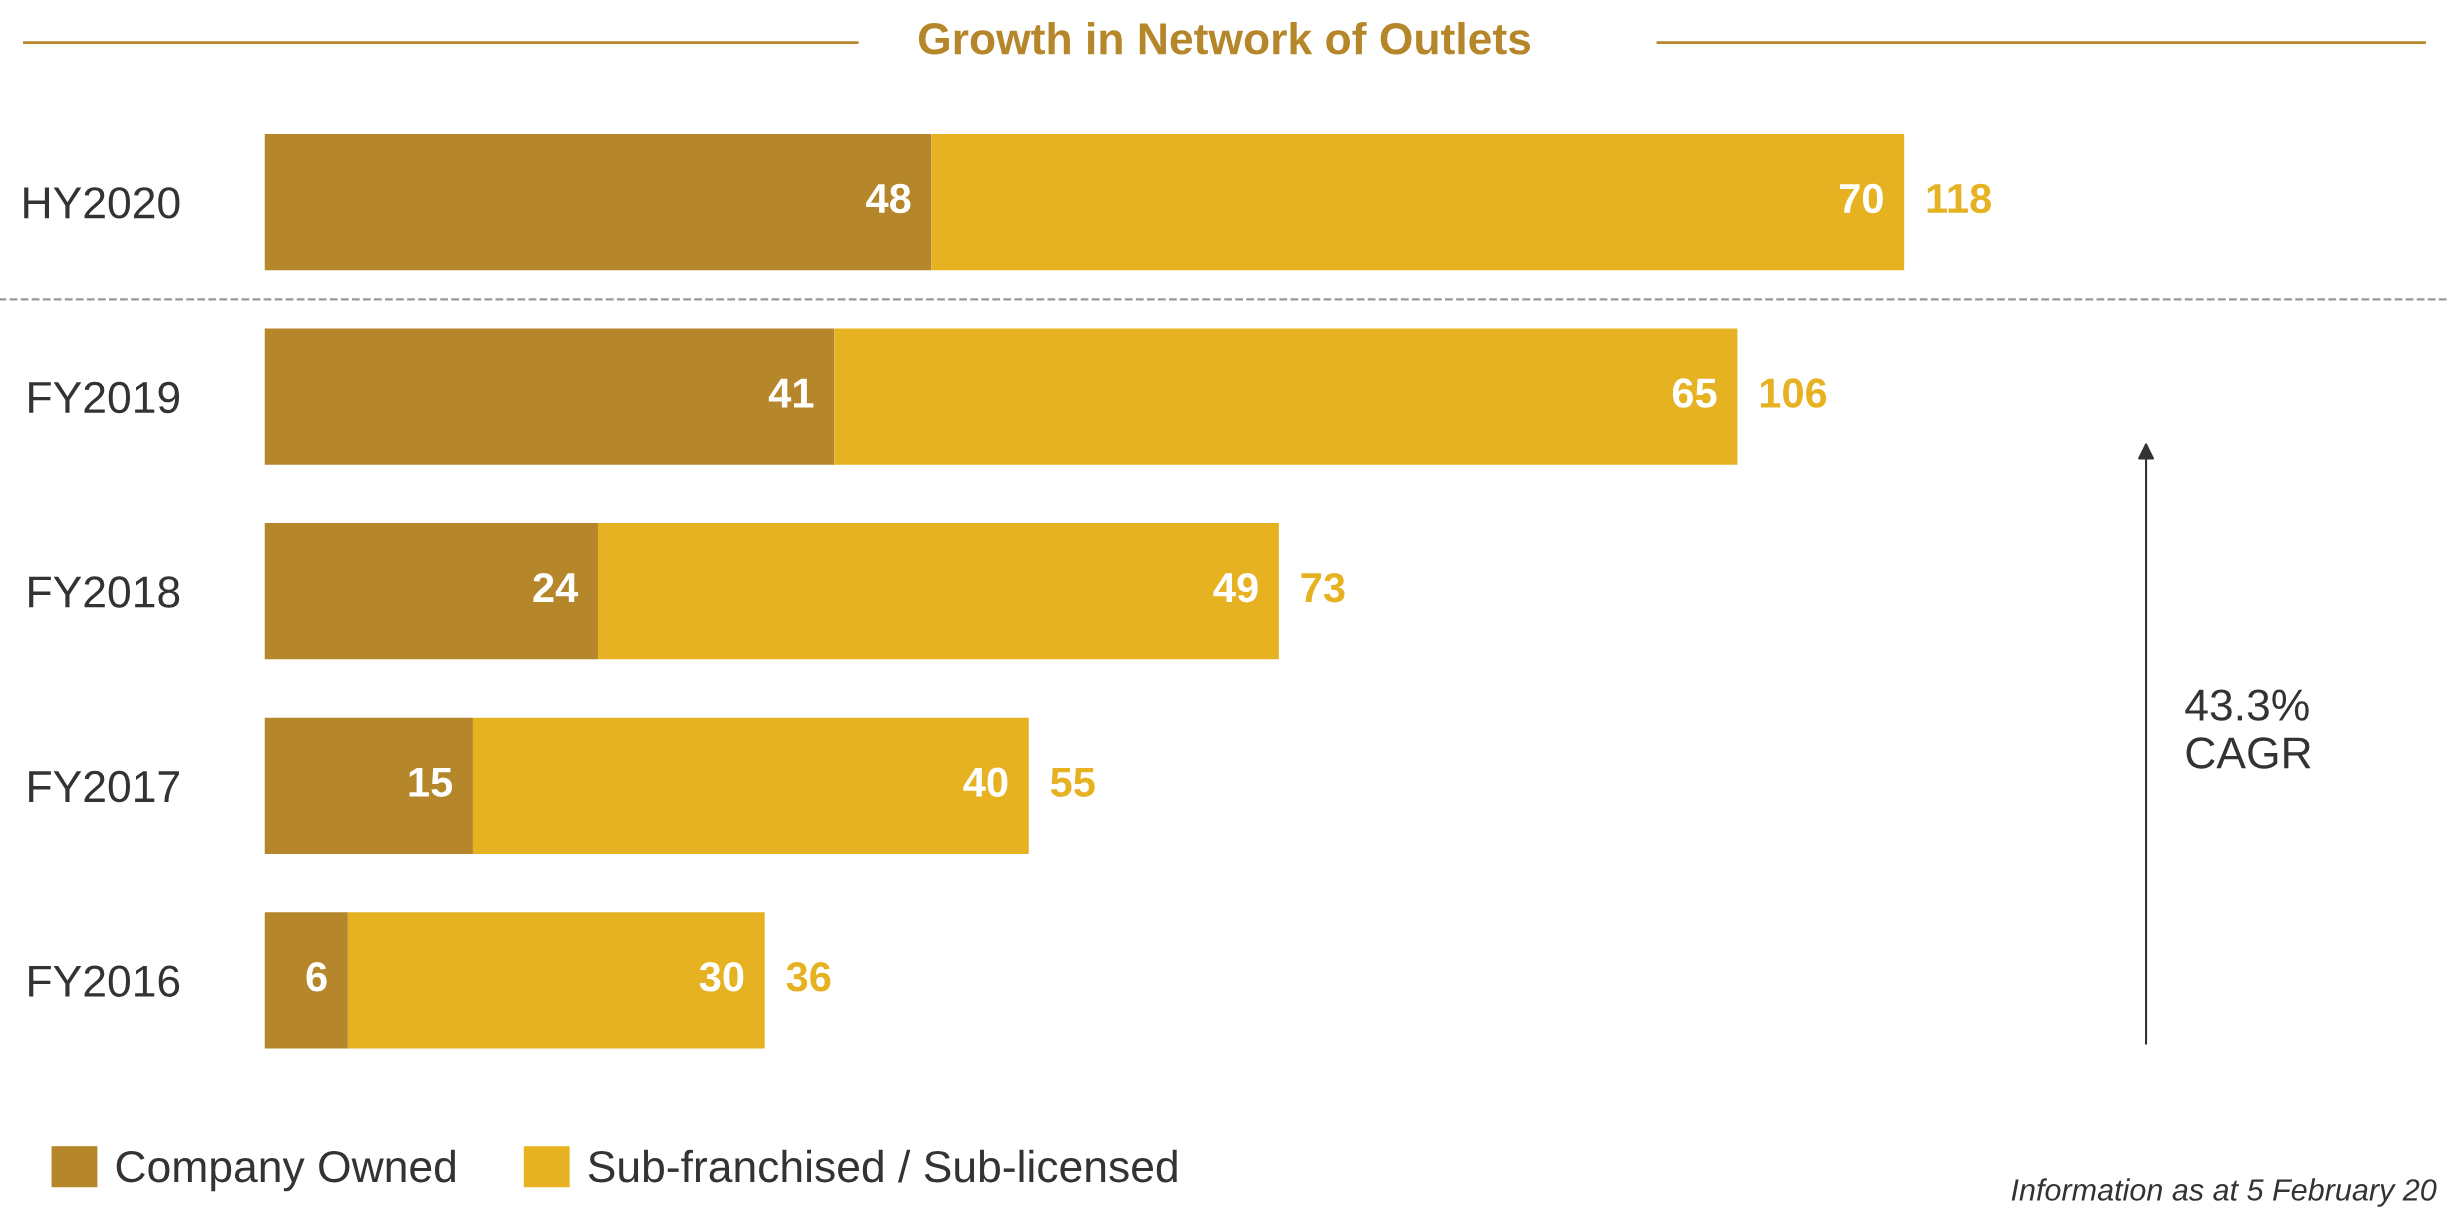 Image resolution: width=2449 pixels, height=1219 pixels. I want to click on data-label: 65, so click(1694, 393).